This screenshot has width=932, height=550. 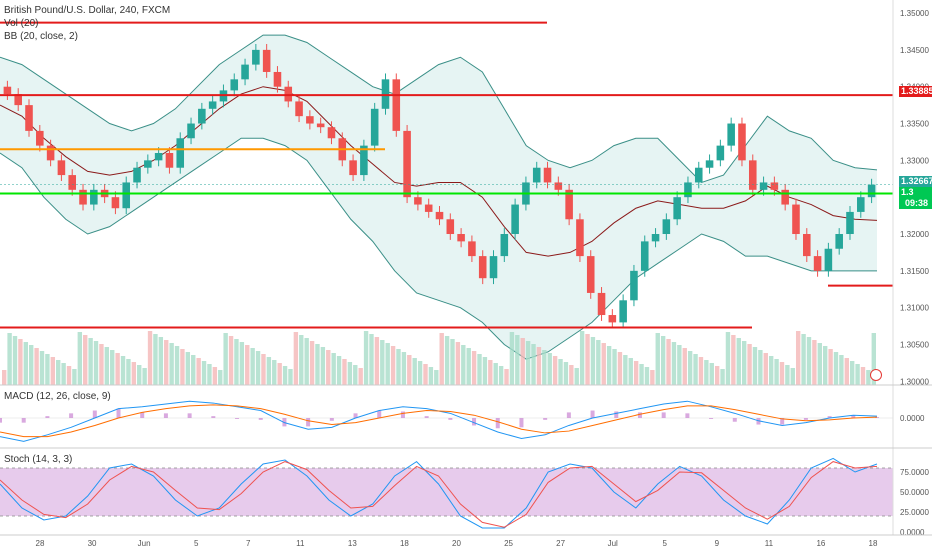 What do you see at coordinates (914, 50) in the screenshot?
I see `price-tick-label: 1.34500` at bounding box center [914, 50].